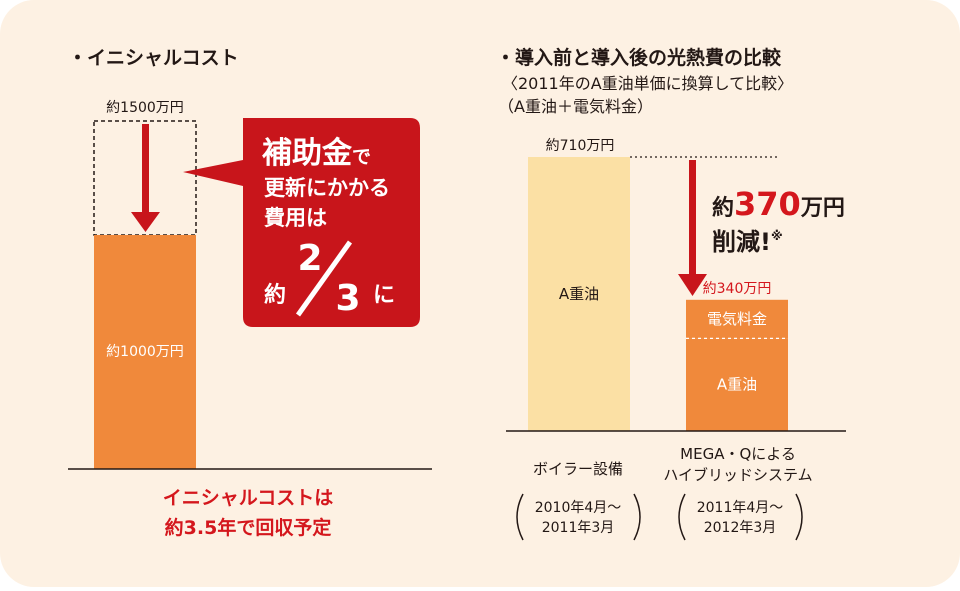  Describe the element at coordinates (639, 57) in the screenshot. I see `right-title: ・導入前と導入後の光熱費の比較` at that location.